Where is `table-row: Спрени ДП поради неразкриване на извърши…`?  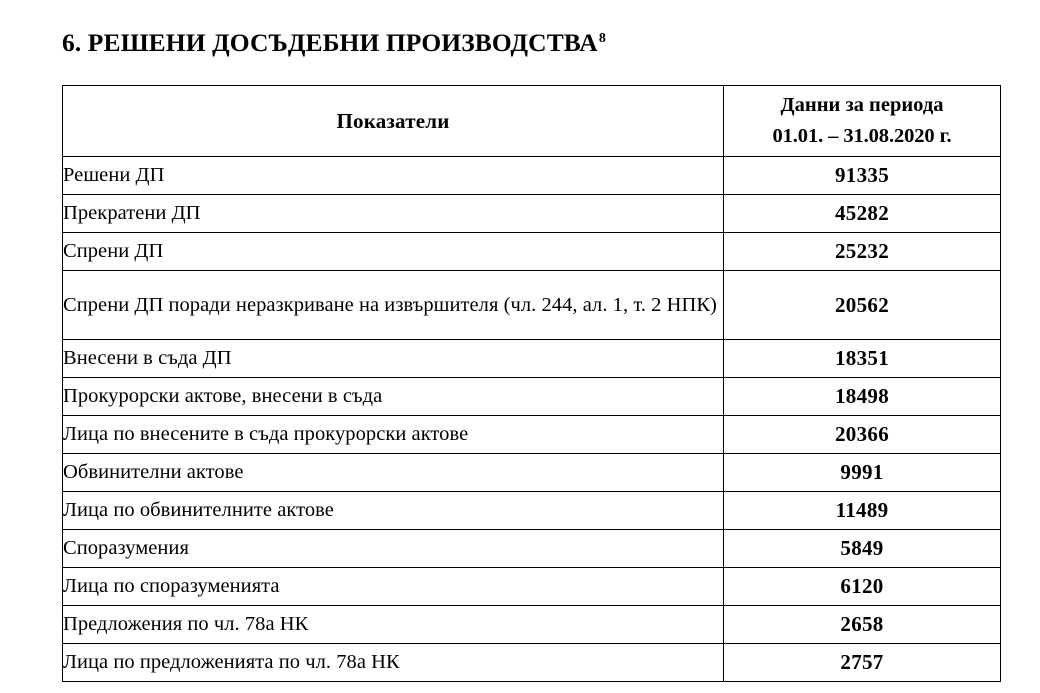
table-row: Спрени ДП поради неразкриване на извърши… is located at coordinates (531, 305).